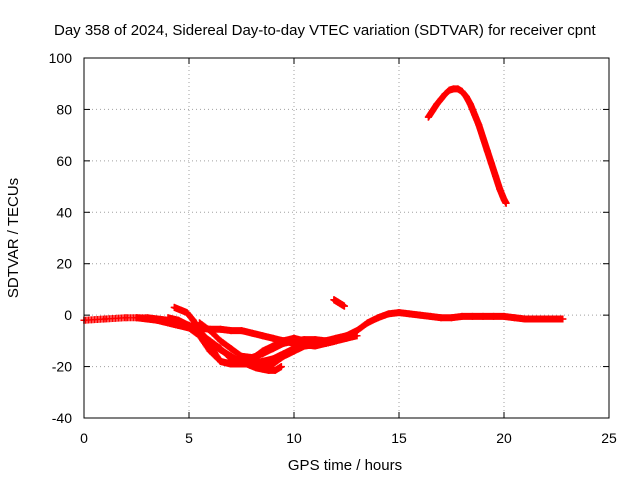  Describe the element at coordinates (64, 264) in the screenshot. I see `y-tick-label: 20` at that location.